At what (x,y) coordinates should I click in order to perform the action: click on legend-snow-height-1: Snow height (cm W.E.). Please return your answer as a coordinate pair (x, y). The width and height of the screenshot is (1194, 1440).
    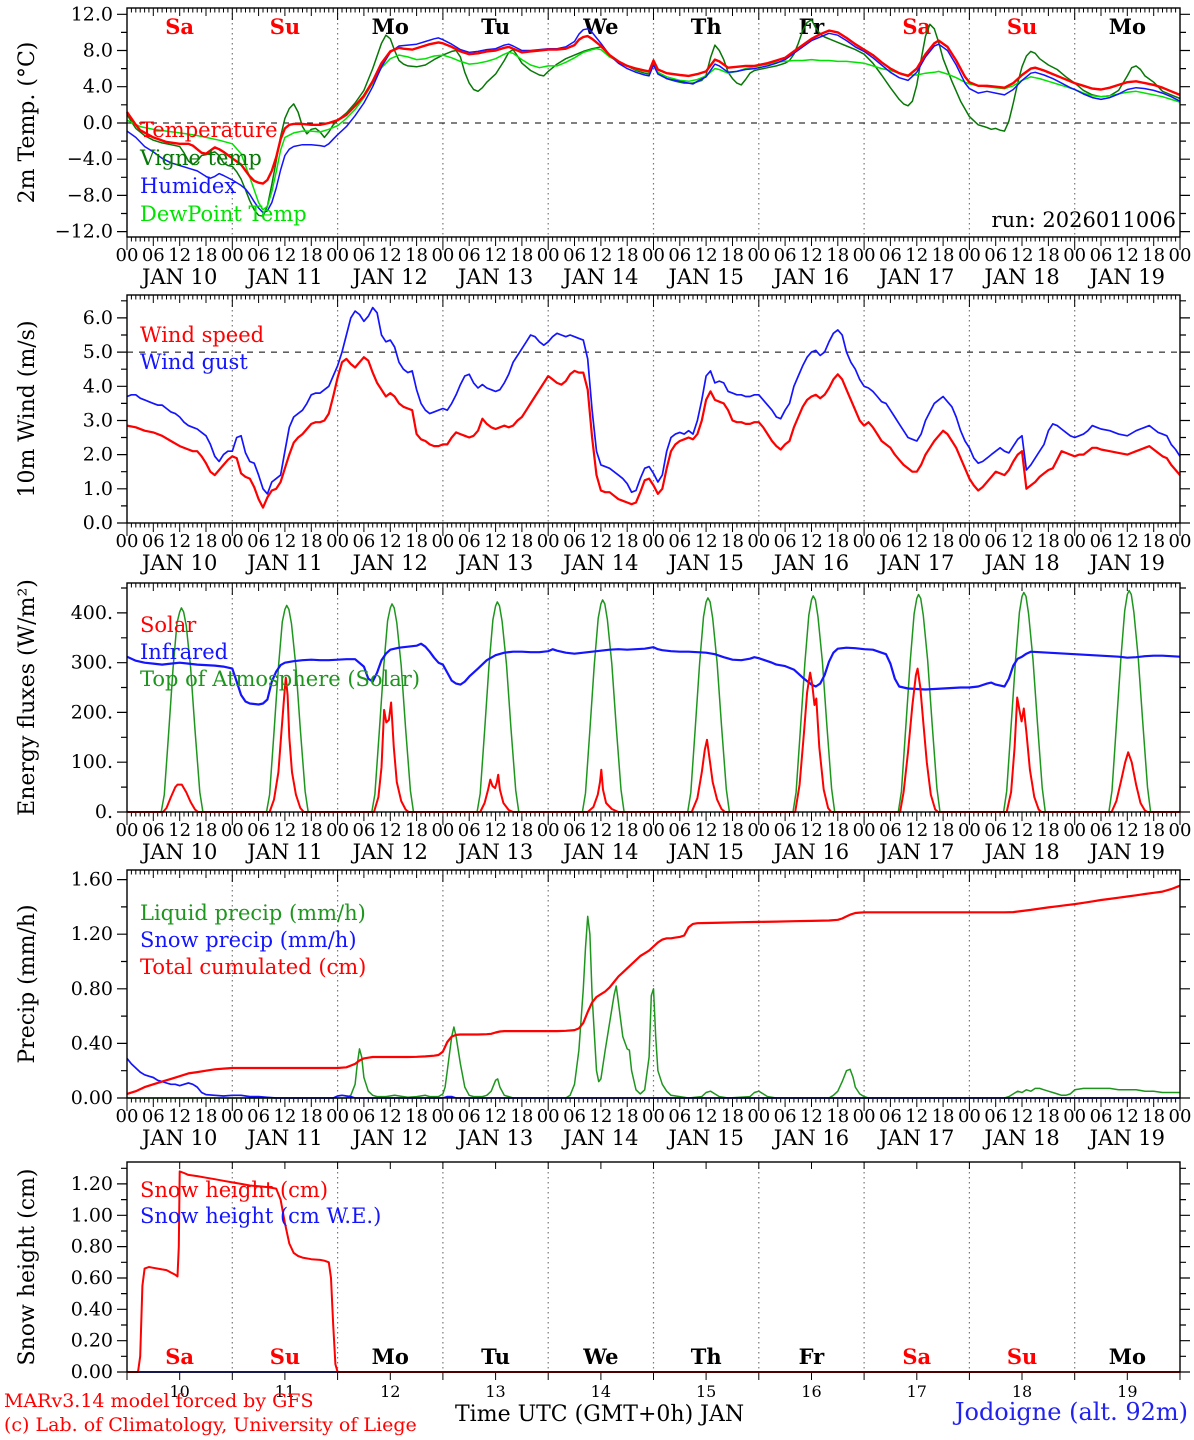
    Looking at the image, I should click on (260, 1216).